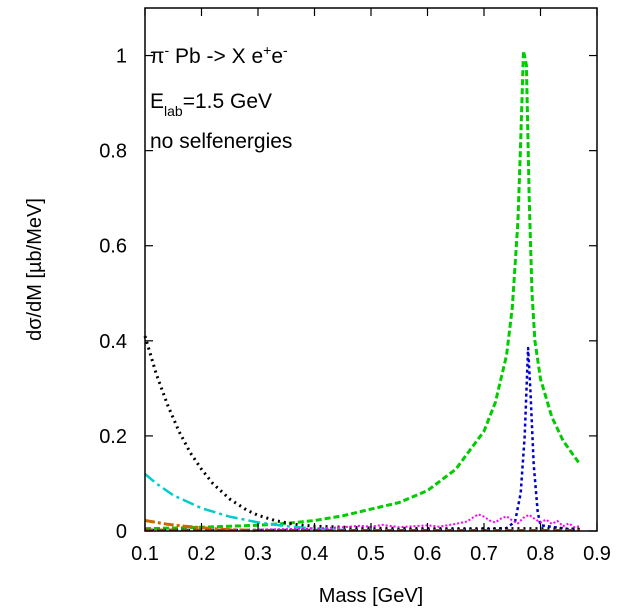  I want to click on x-tick-label: 0.2, so click(202, 554).